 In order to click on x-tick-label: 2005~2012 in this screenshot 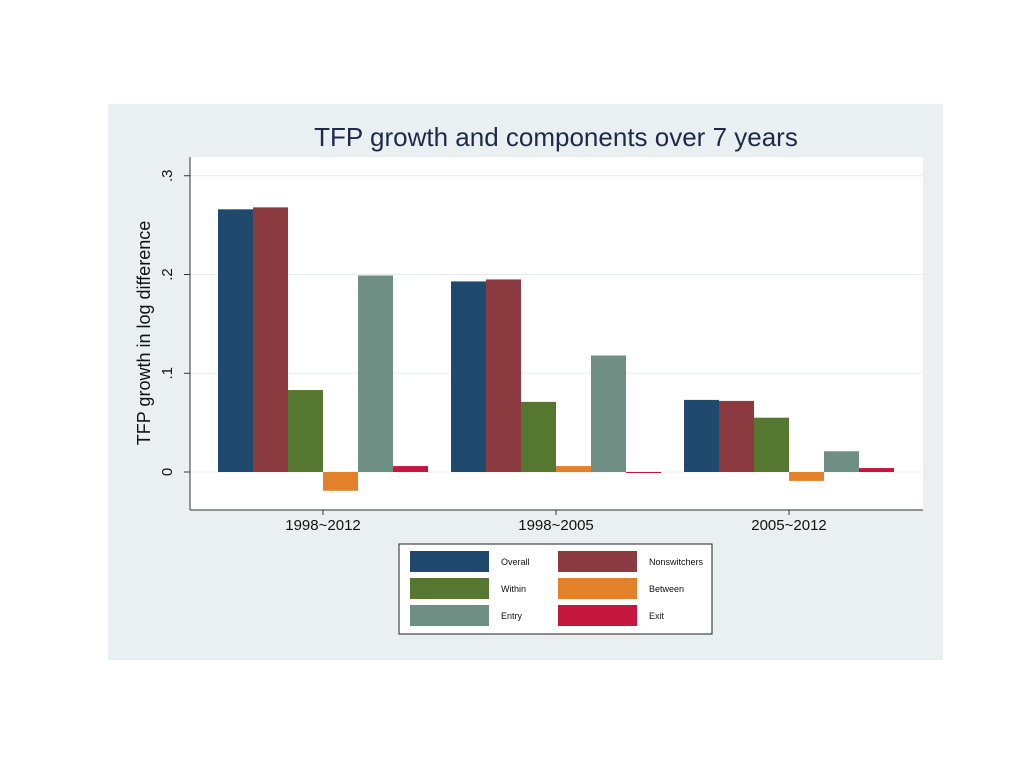, I will do `click(789, 525)`.